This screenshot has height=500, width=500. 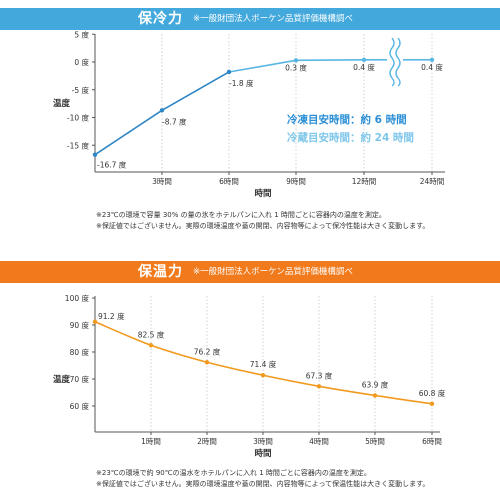 What do you see at coordinates (151, 334) in the screenshot?
I see `data-label: 82.5 度` at bounding box center [151, 334].